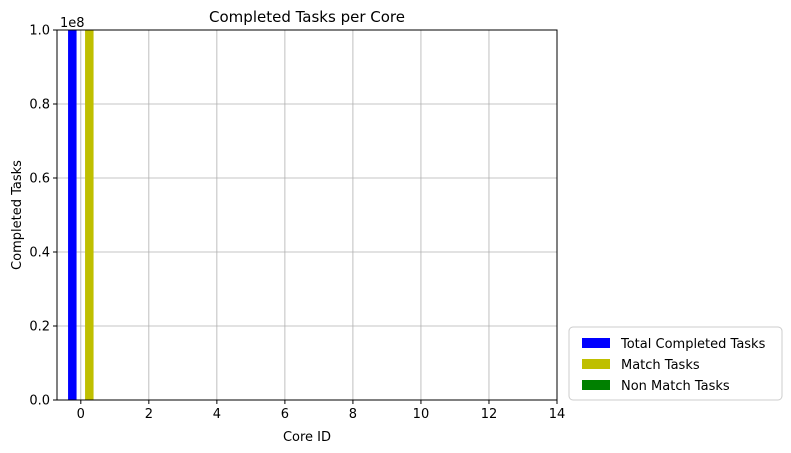 The image size is (791, 453). I want to click on y-axis-offset-text: 1e8, so click(72, 23).